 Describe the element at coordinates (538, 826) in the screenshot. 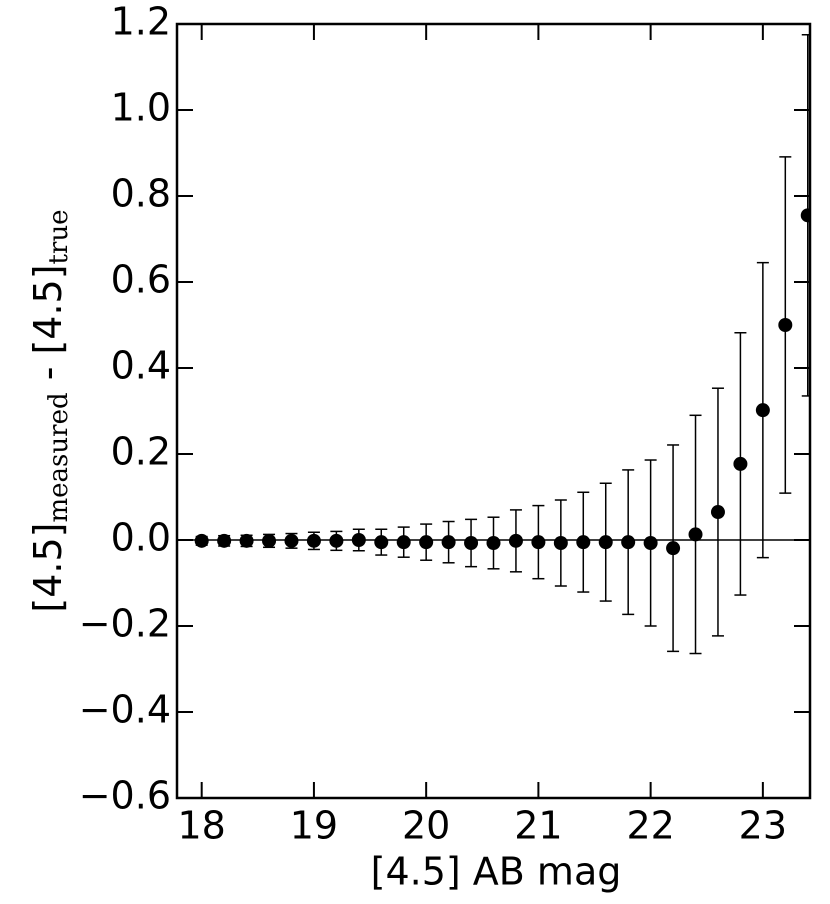

I see `x-tick-label: 21` at that location.